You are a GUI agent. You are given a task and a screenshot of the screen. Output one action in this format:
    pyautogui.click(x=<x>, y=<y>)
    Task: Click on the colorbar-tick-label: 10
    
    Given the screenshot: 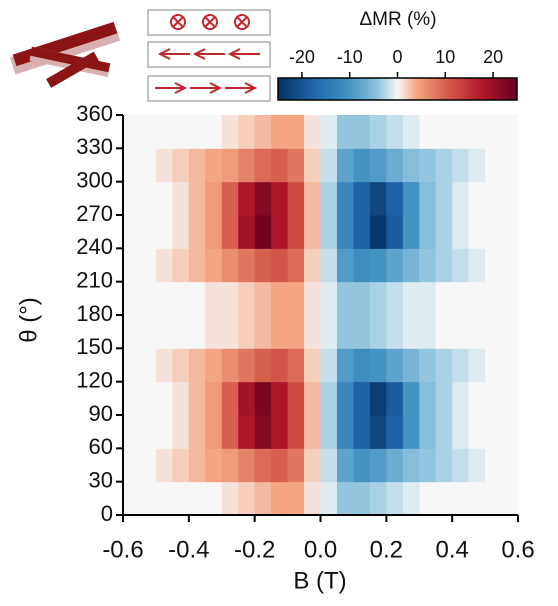 What is the action you would take?
    pyautogui.click(x=445, y=57)
    